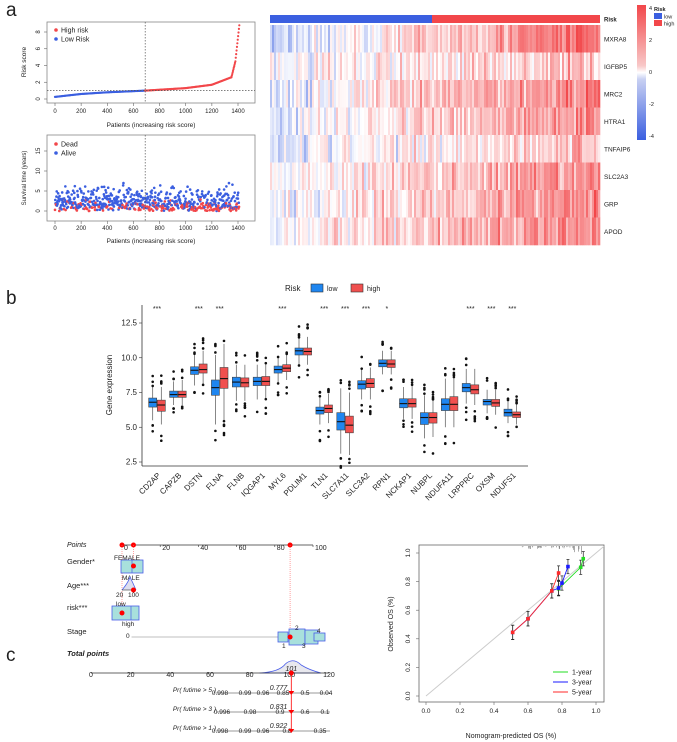  Describe the element at coordinates (317, 288) in the screenshot. I see `legend-swatch-low` at that location.